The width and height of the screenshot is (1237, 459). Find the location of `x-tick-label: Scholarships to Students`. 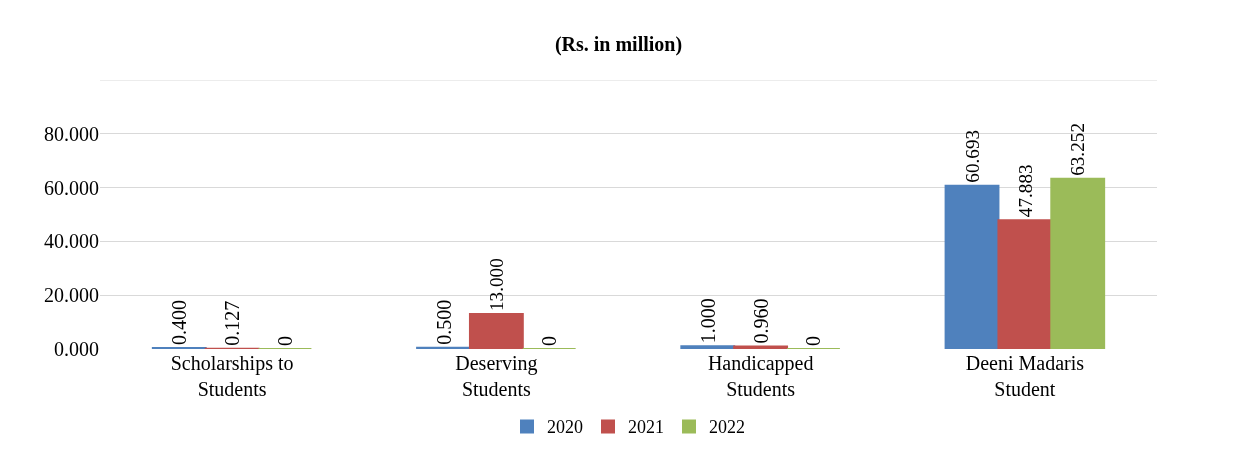

x-tick-label: Scholarships to Students is located at coordinates (232, 376).